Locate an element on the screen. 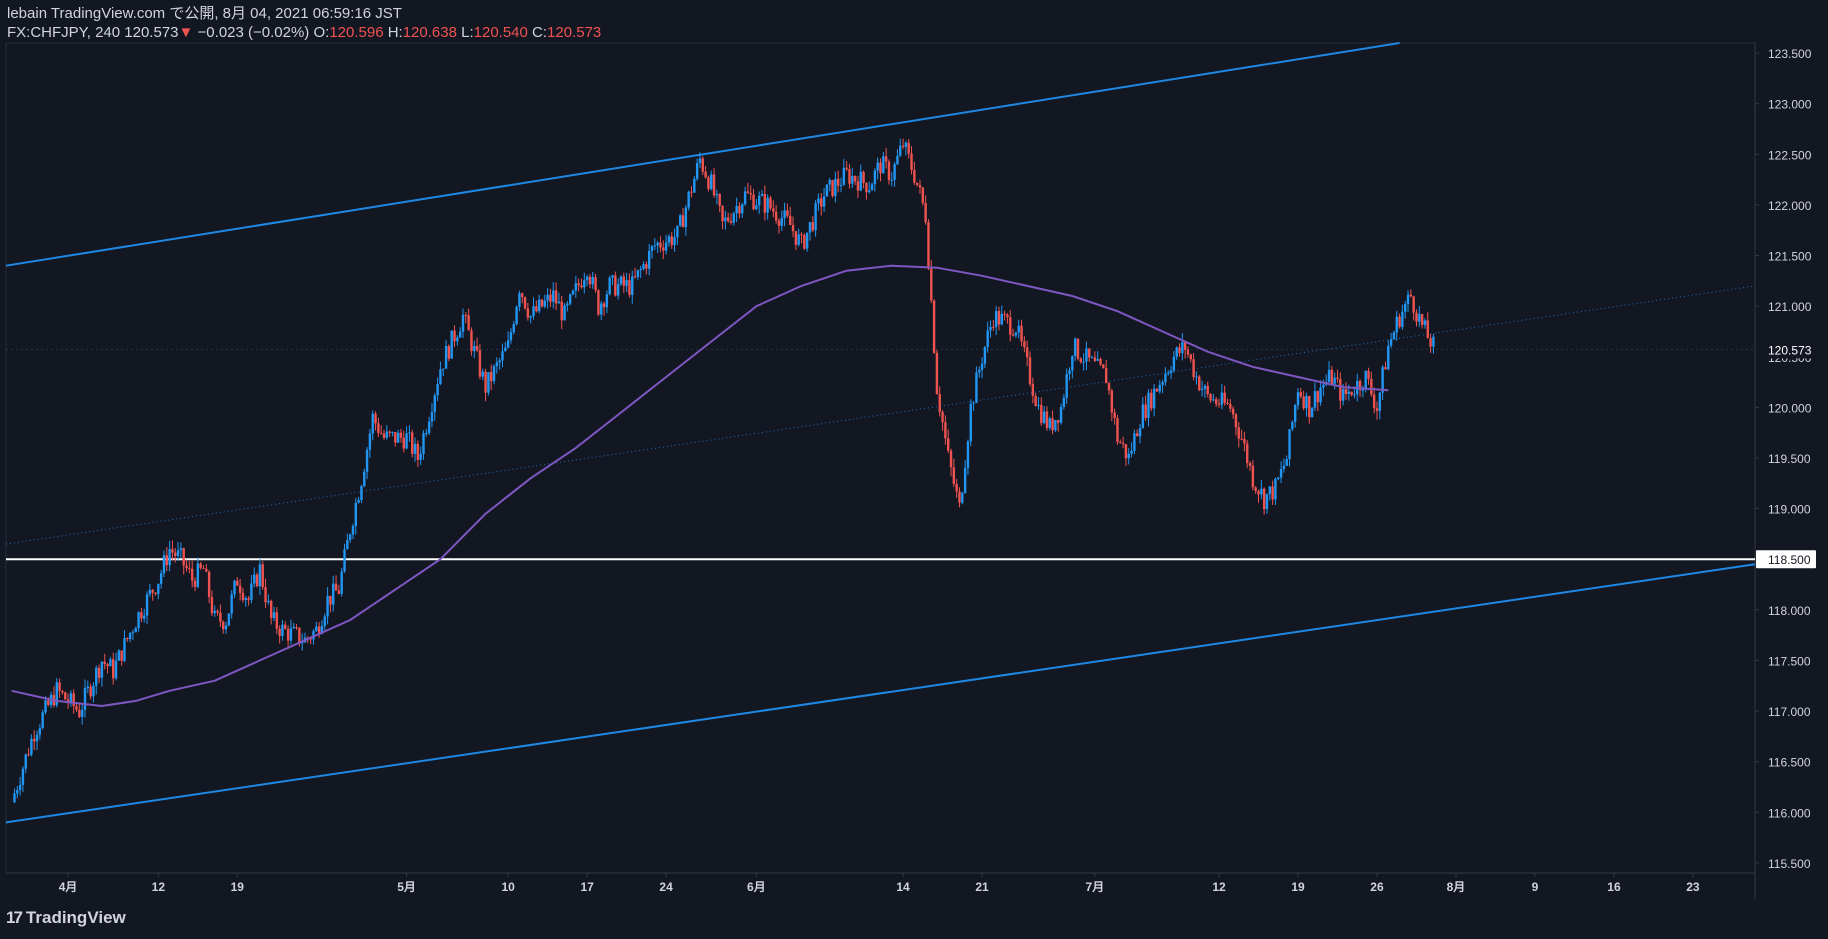 Image resolution: width=1828 pixels, height=939 pixels. y-tick-label: 117.000 is located at coordinates (1789, 712).